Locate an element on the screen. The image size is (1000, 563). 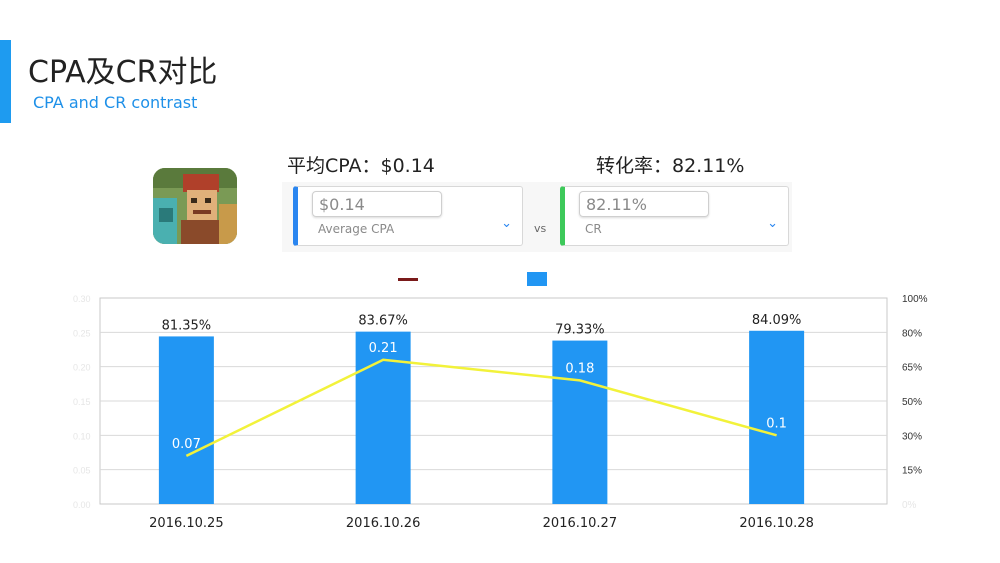
average-cpa-label: Average CPA is located at coordinates (356, 229).